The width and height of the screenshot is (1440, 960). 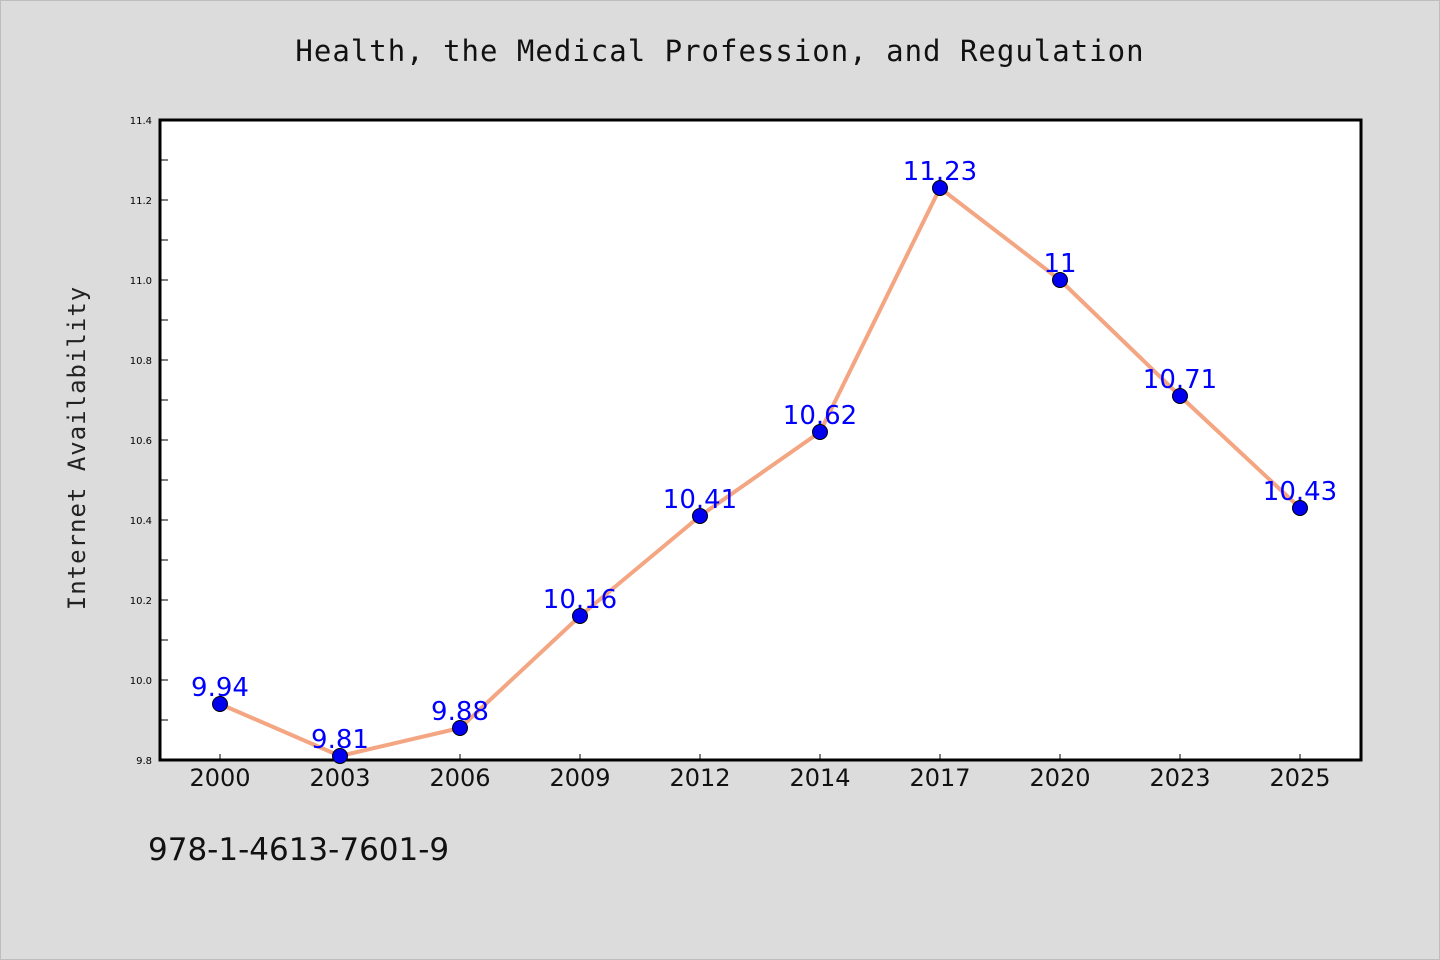 I want to click on y-axis-label: Internet Availability, so click(x=77, y=448).